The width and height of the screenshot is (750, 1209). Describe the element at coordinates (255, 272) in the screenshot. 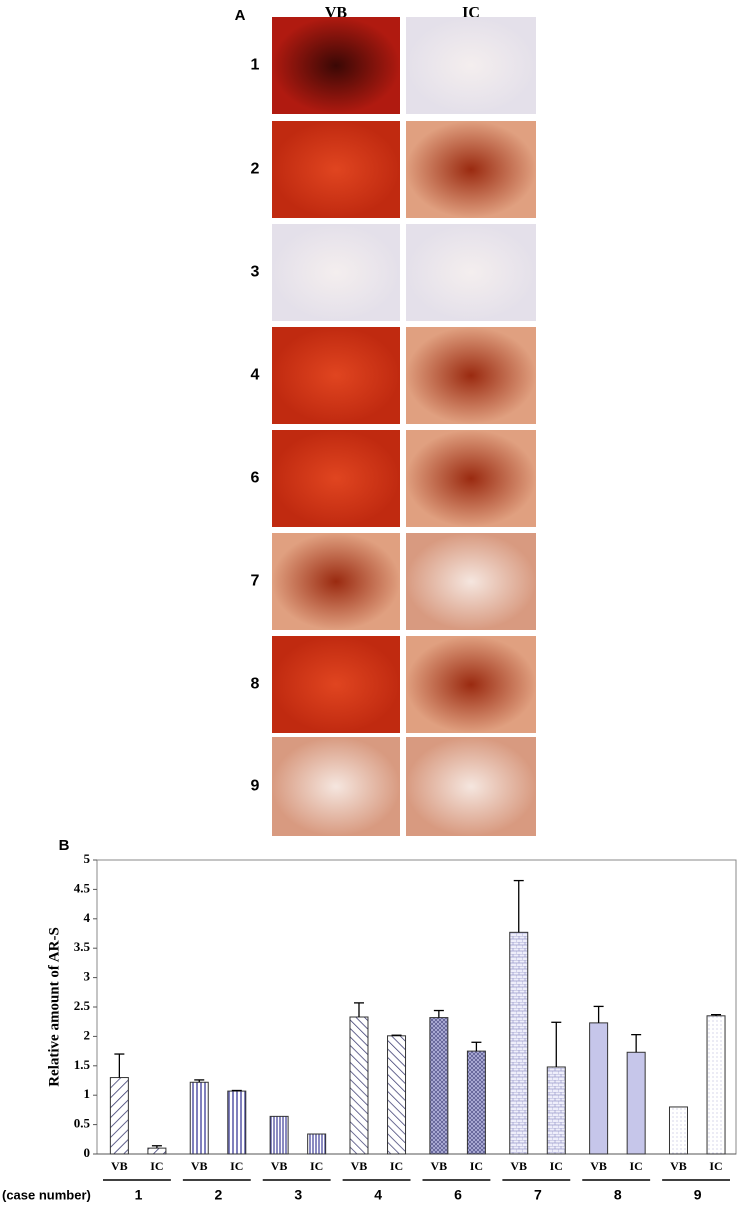

I see `row-label: 3` at that location.